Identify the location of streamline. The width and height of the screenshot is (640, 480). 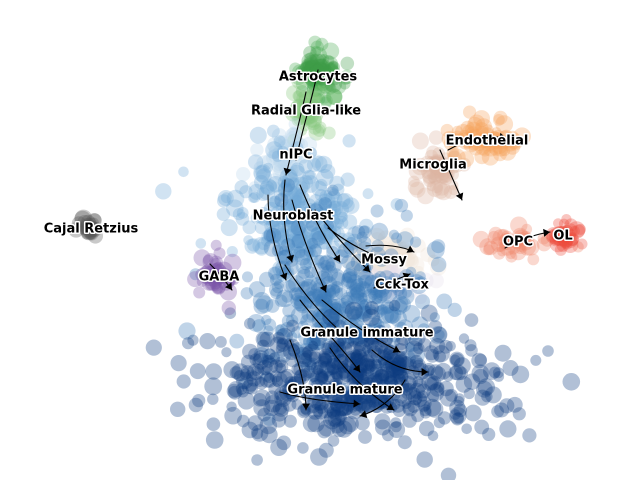
(309, 246).